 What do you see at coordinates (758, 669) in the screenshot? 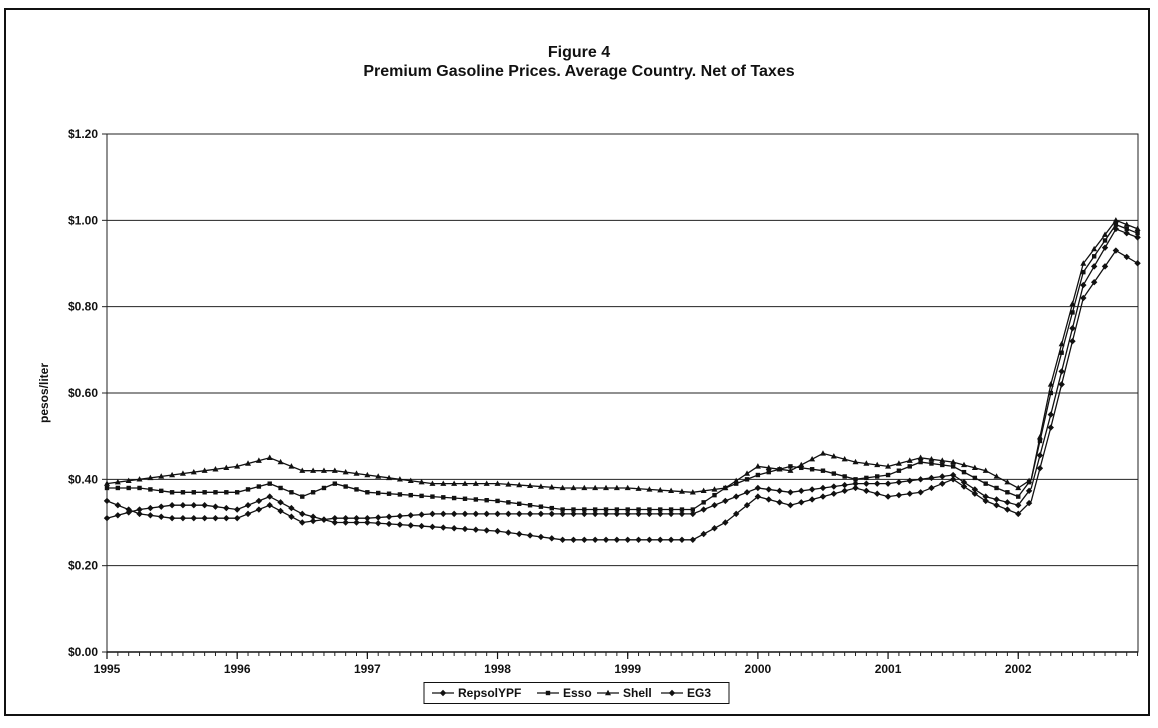
I see `x-tick-label: 2000` at bounding box center [758, 669].